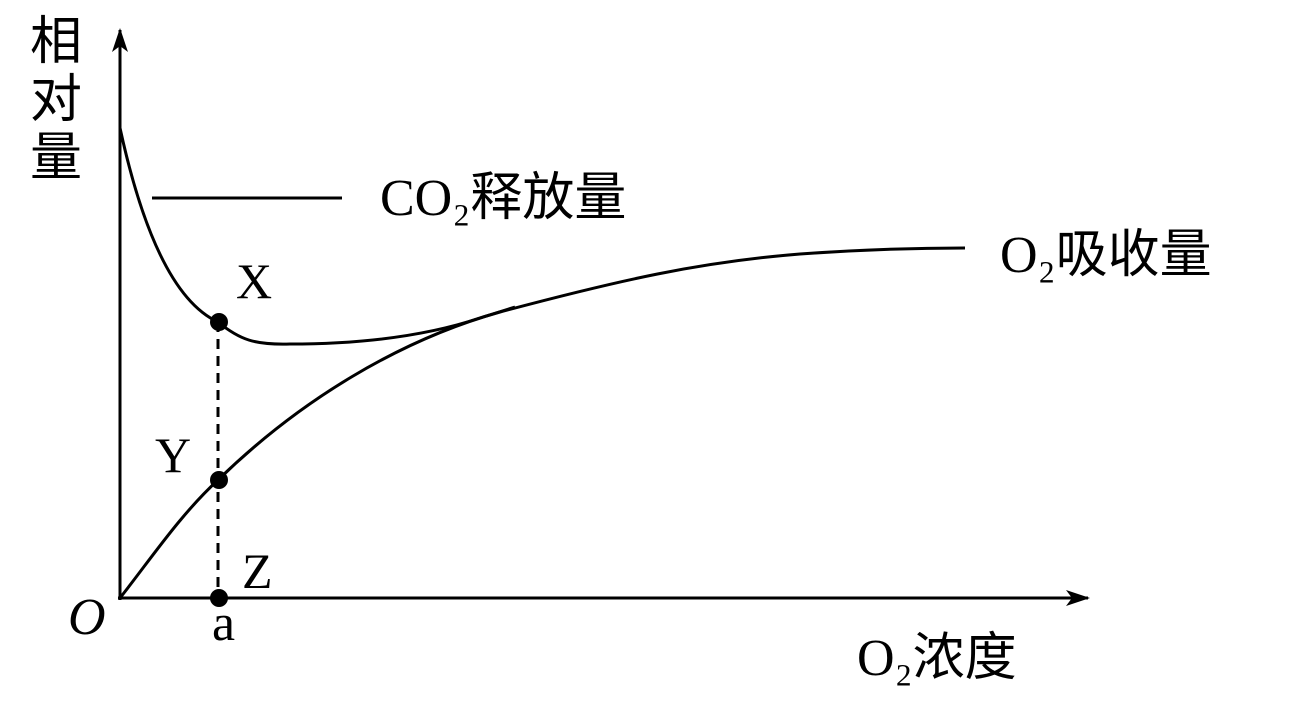 The height and width of the screenshot is (714, 1289). I want to click on y-point-label: Y, so click(173, 455).